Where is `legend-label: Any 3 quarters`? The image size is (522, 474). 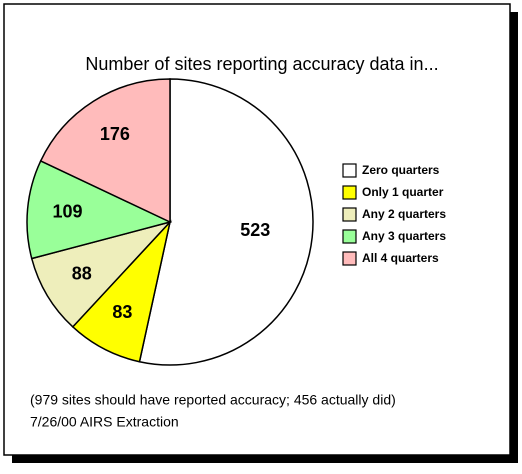
legend-label: Any 3 quarters is located at coordinates (404, 236).